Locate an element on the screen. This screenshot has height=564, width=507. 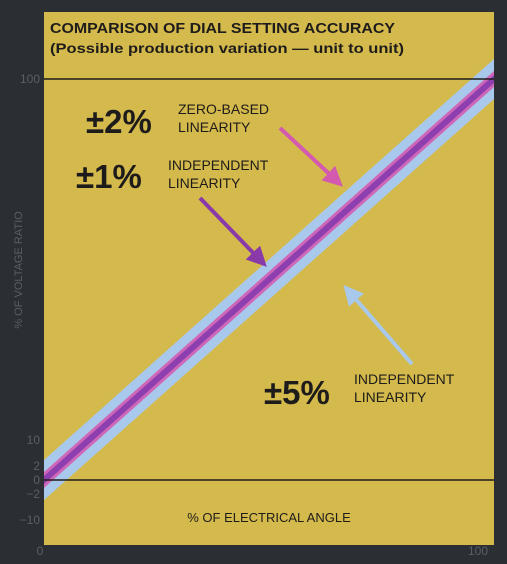
legend-label-1-percent: ±1% INDEPENDENT LINEARITY is located at coordinates (172, 176).